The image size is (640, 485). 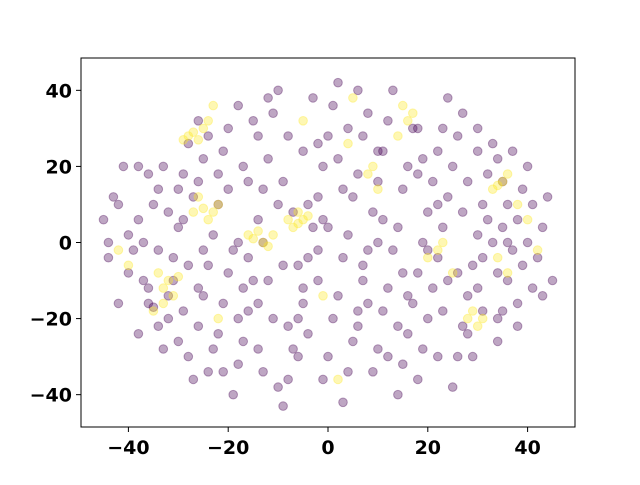 I want to click on x-tick-label: −20, so click(x=228, y=448).